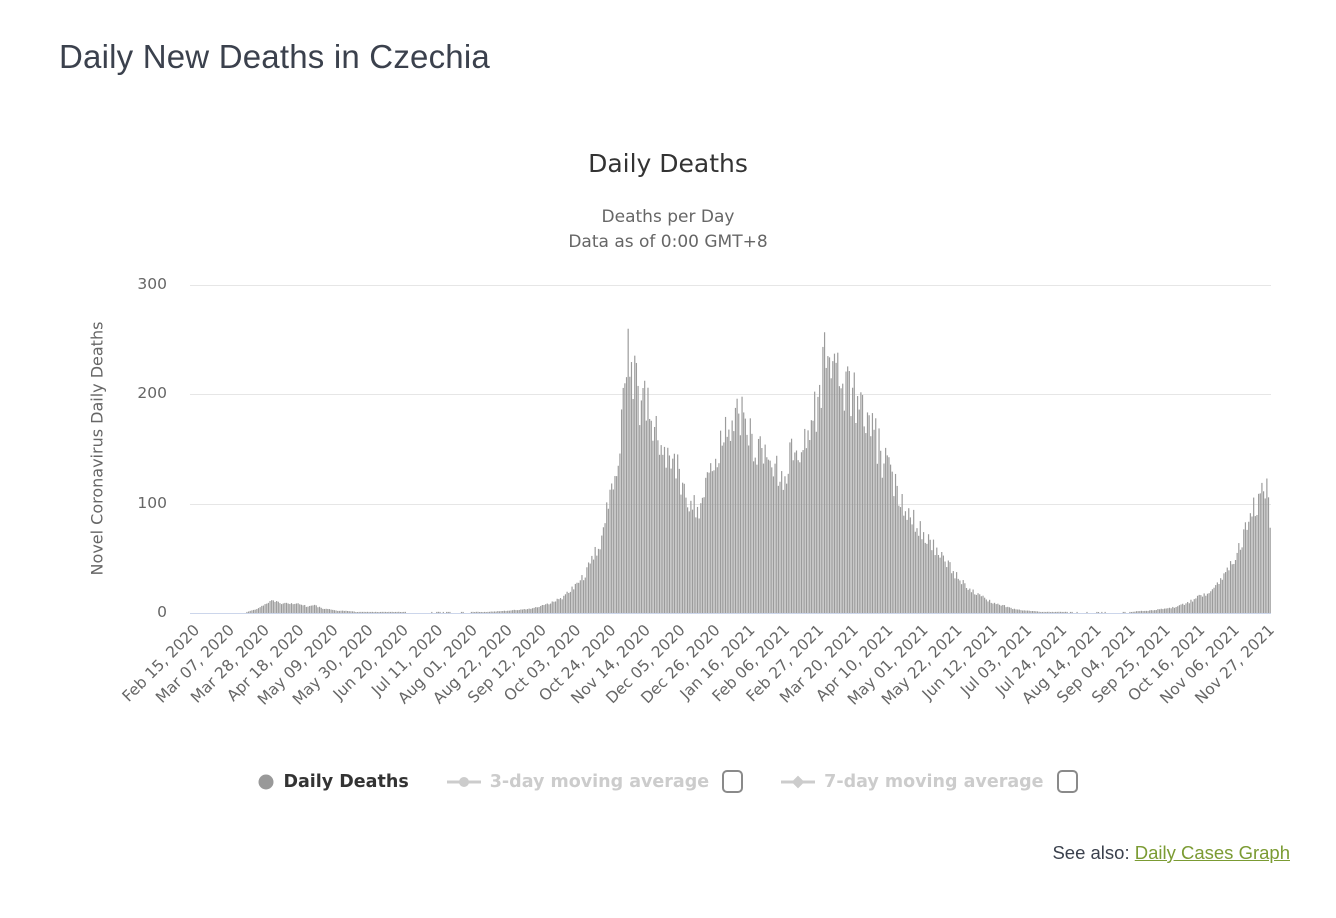 The image size is (1336, 918). Describe the element at coordinates (333, 782) in the screenshot. I see `legend-item-daily-deaths: Daily Deaths` at that location.